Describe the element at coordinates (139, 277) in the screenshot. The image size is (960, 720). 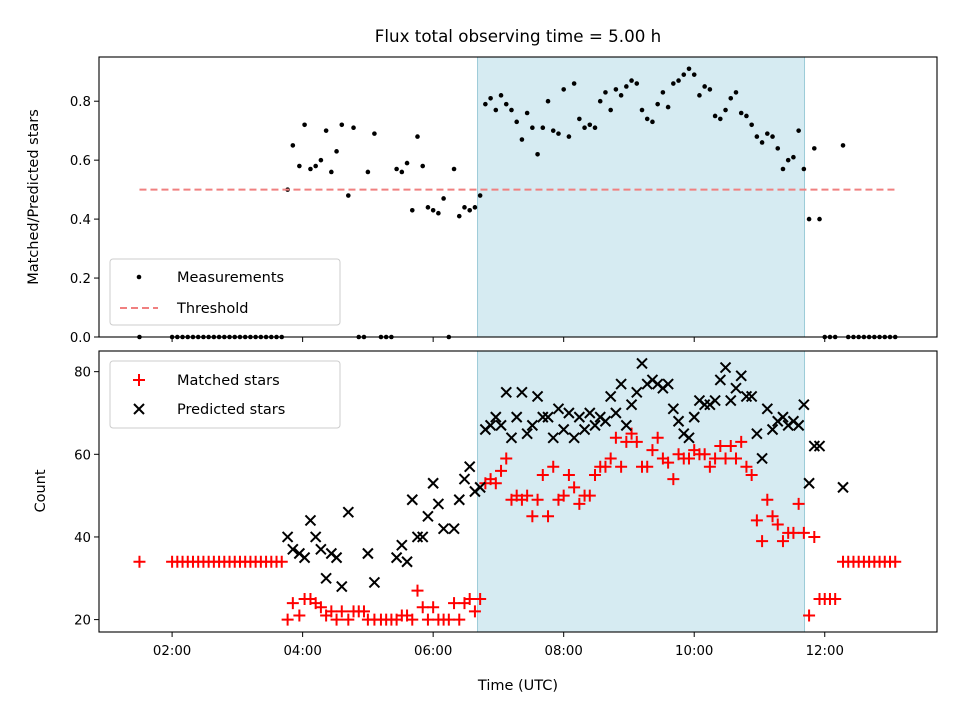
I see `legend-measurements-marker` at that location.